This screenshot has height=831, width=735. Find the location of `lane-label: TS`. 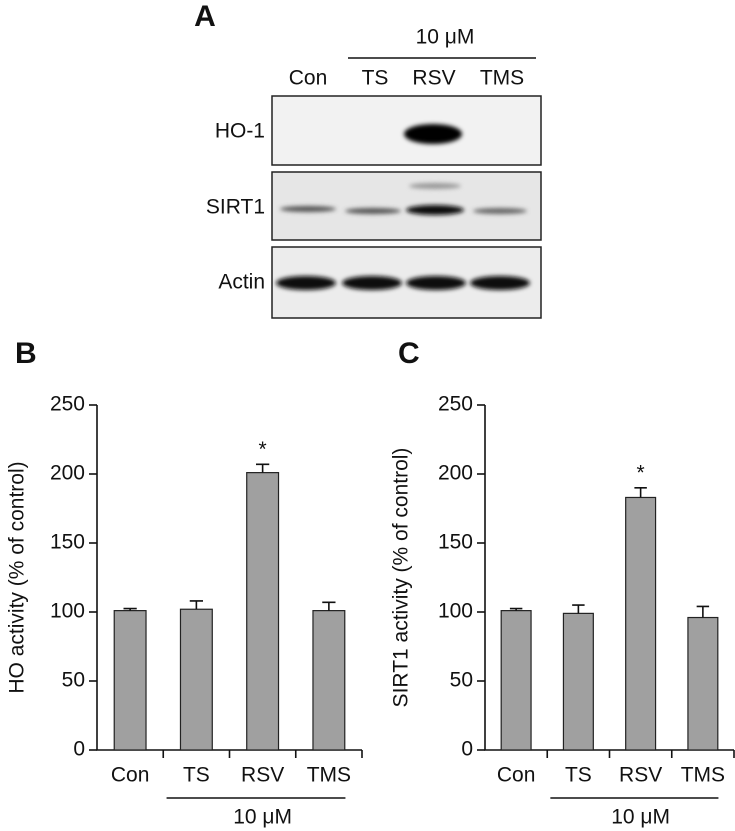

lane-label: TS is located at coordinates (375, 78).